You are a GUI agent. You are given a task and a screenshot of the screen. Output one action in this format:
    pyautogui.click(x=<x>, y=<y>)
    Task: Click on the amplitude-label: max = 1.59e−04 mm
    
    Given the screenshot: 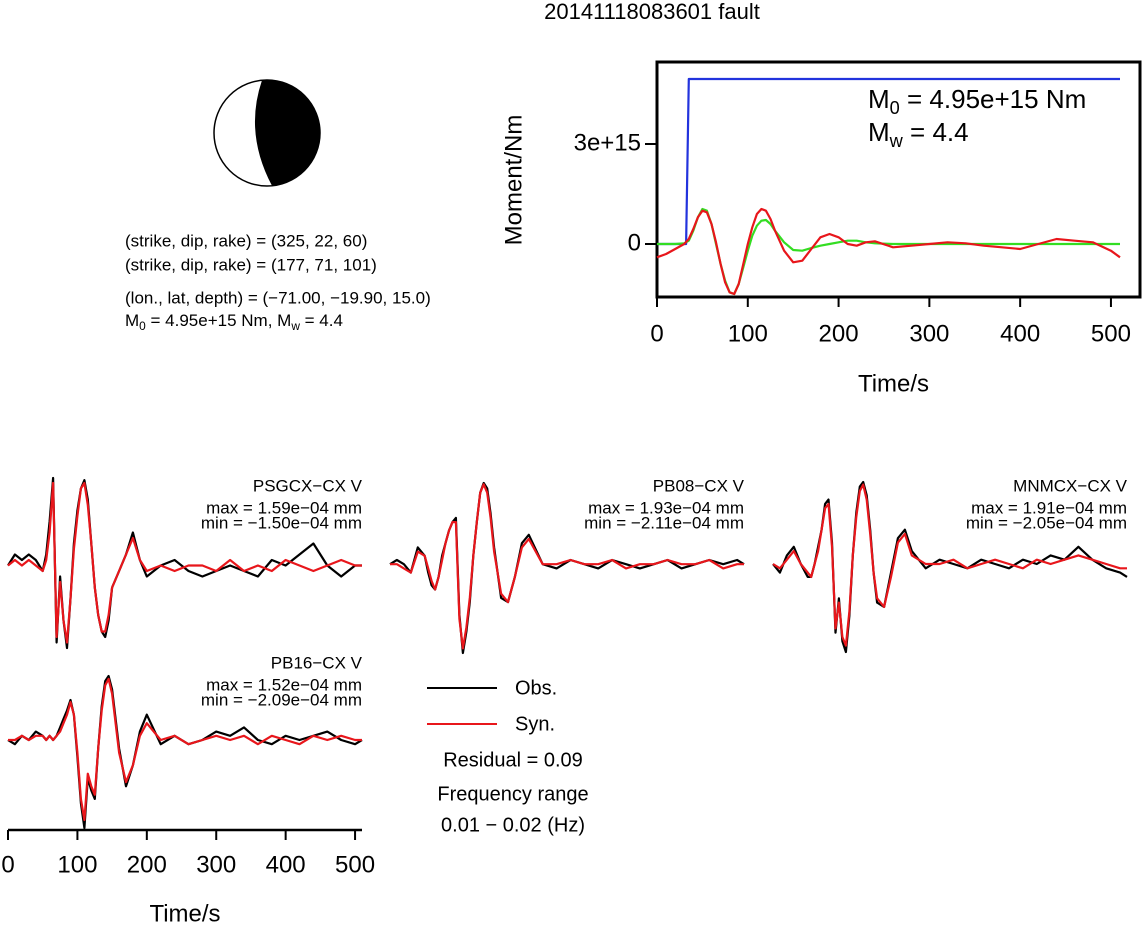 What is the action you would take?
    pyautogui.click(x=284, y=507)
    